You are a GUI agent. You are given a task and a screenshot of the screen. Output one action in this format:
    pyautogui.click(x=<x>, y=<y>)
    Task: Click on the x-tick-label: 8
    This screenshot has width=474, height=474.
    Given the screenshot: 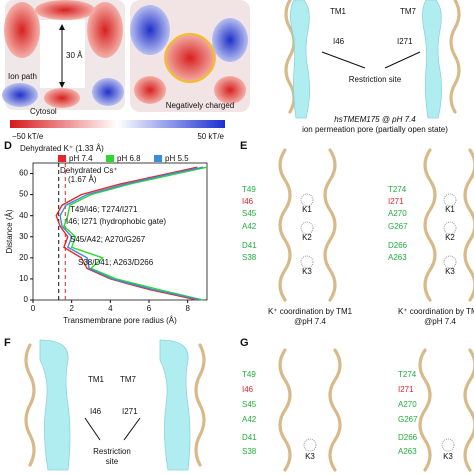 What is the action you would take?
    pyautogui.click(x=187, y=308)
    